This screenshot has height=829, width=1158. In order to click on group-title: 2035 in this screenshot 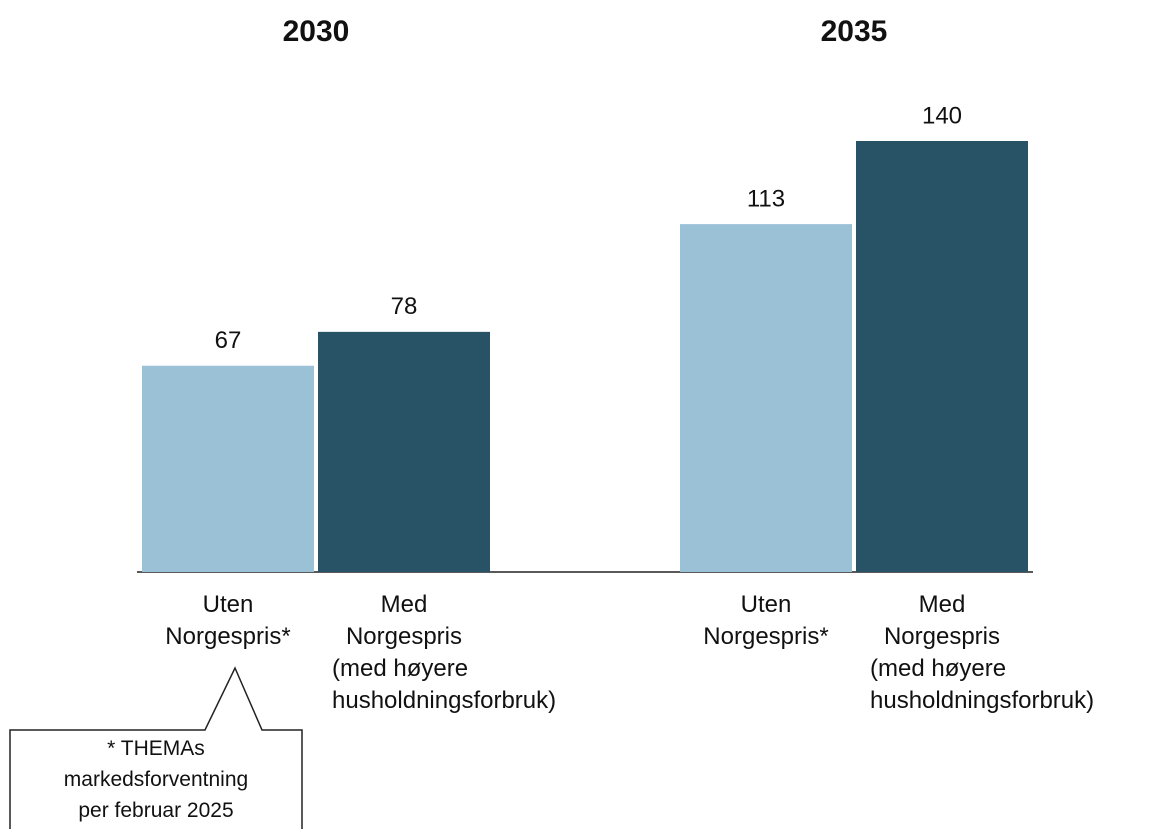, I will do `click(854, 31)`.